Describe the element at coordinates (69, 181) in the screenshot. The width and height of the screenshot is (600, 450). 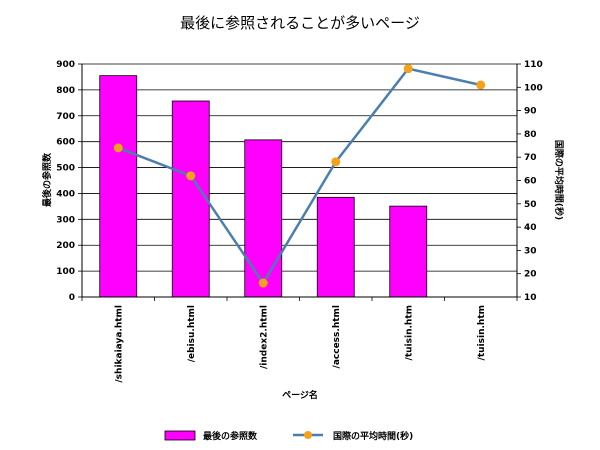
I see `left-y-axis-ticks: 0 100 200 300 400 500 600 700 800 900` at that location.